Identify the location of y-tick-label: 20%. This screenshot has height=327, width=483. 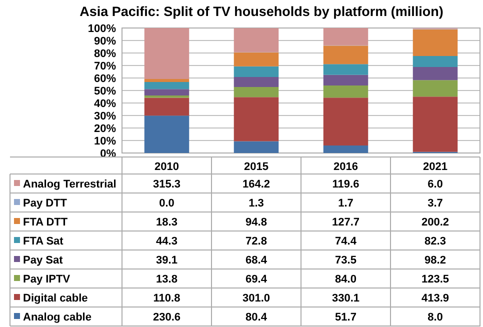
(105, 129).